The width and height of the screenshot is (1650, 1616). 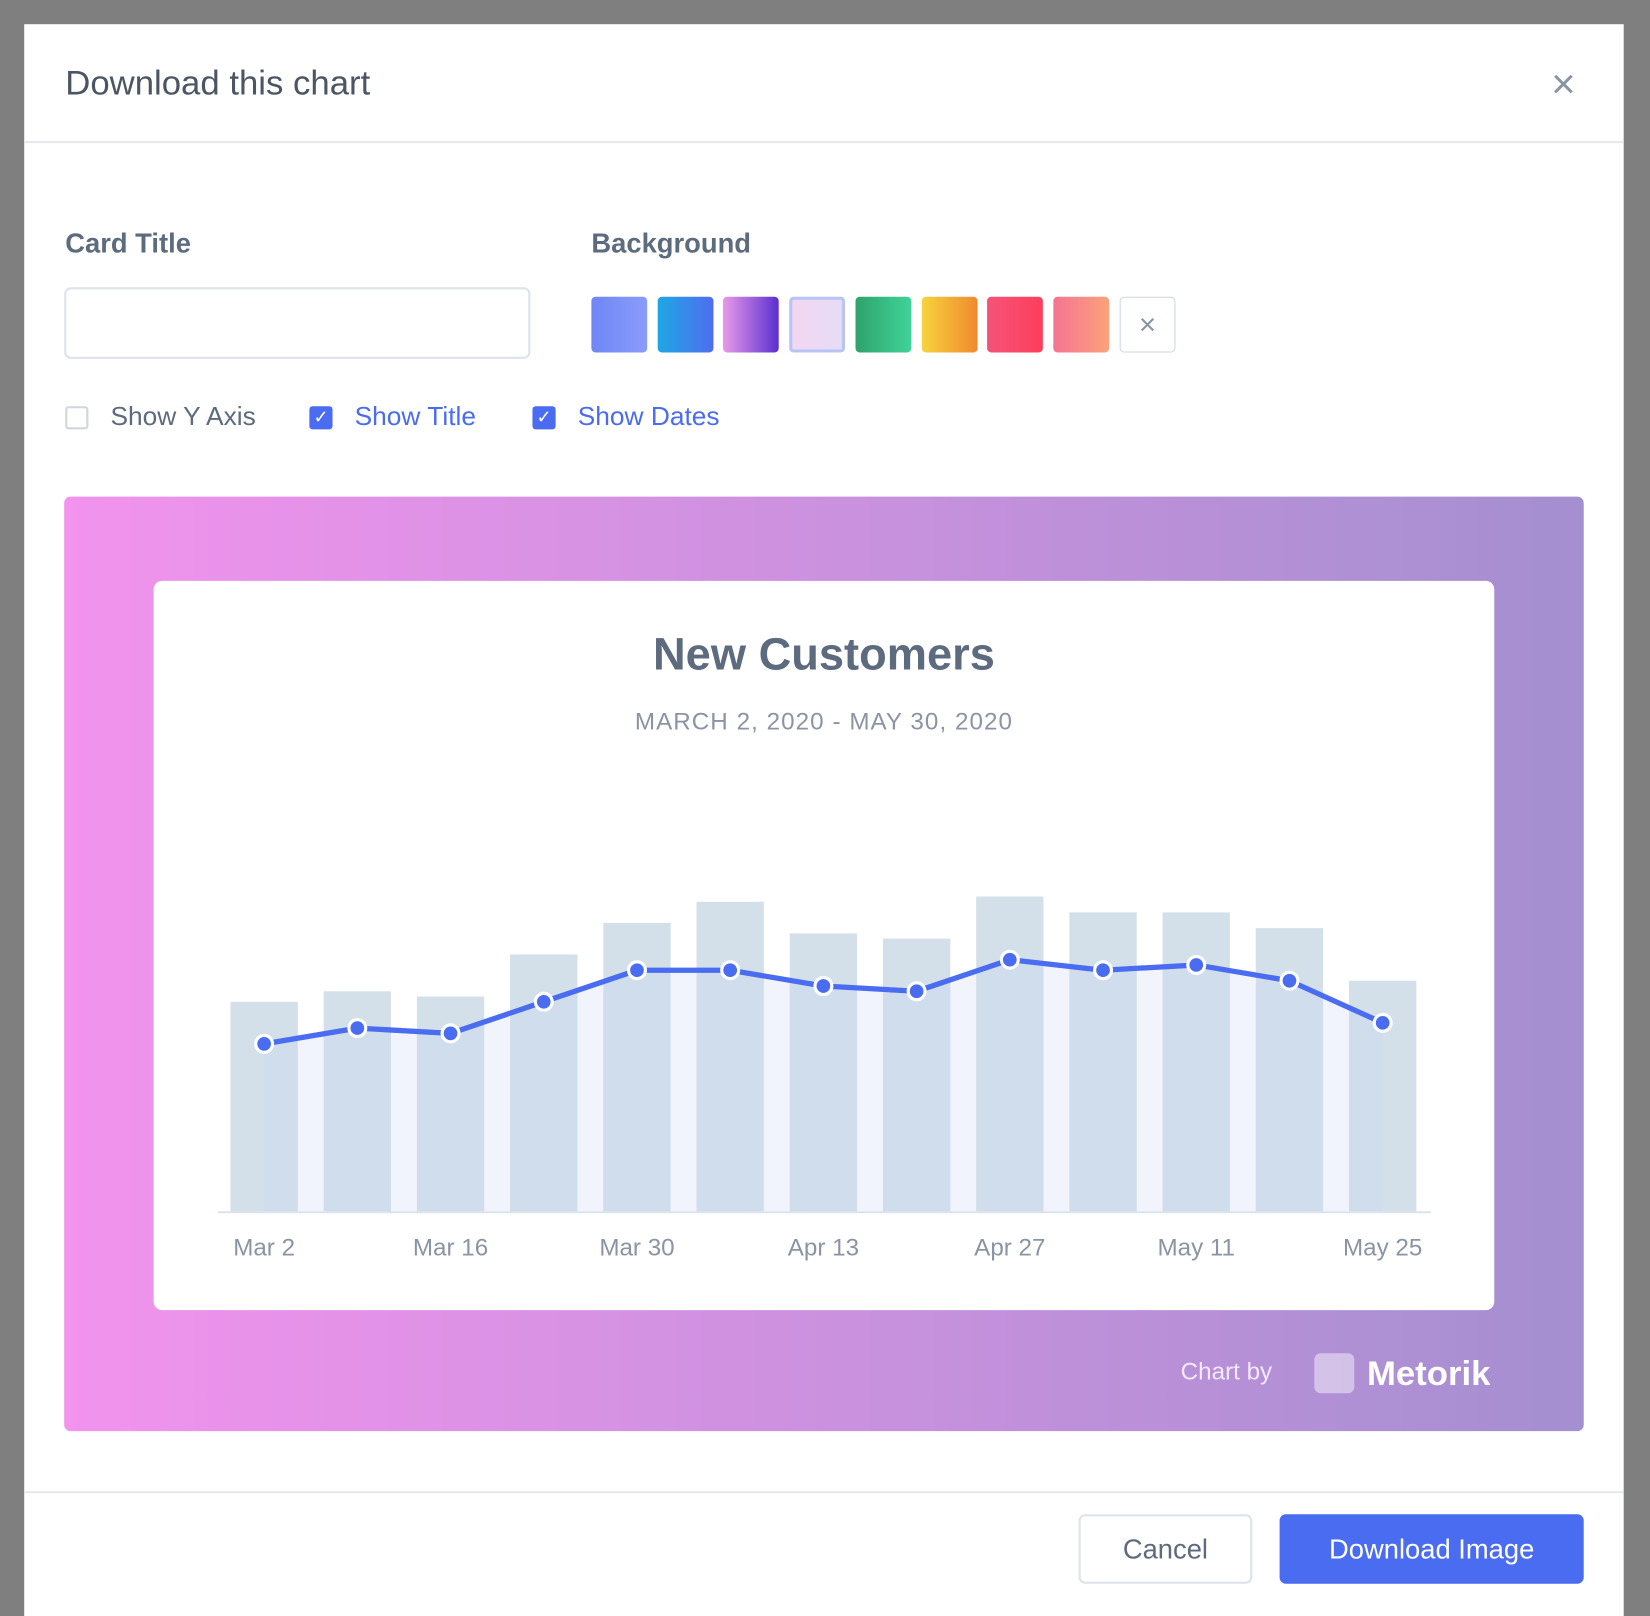 What do you see at coordinates (1165, 1549) in the screenshot?
I see `cancel-button: Cancel` at bounding box center [1165, 1549].